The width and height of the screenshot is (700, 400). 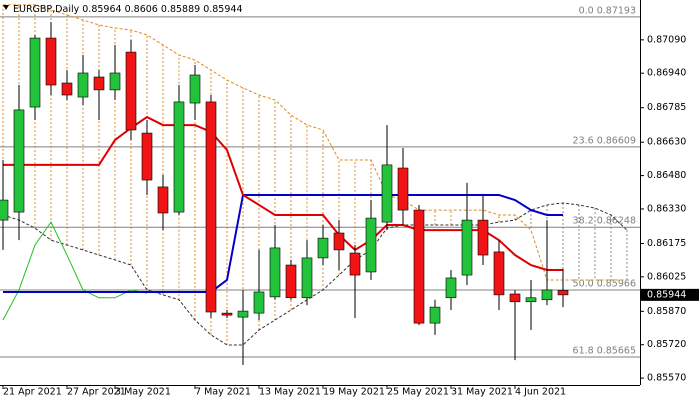 I want to click on x-tick-label: 19 May 2021, so click(x=354, y=392).